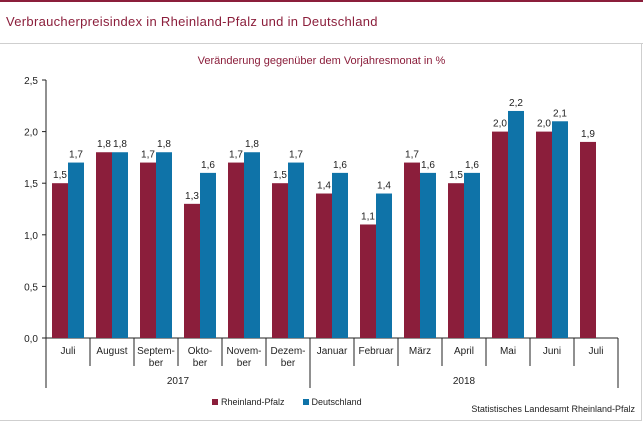 This screenshot has width=643, height=422. What do you see at coordinates (368, 216) in the screenshot?
I see `data-label: 1,1` at bounding box center [368, 216].